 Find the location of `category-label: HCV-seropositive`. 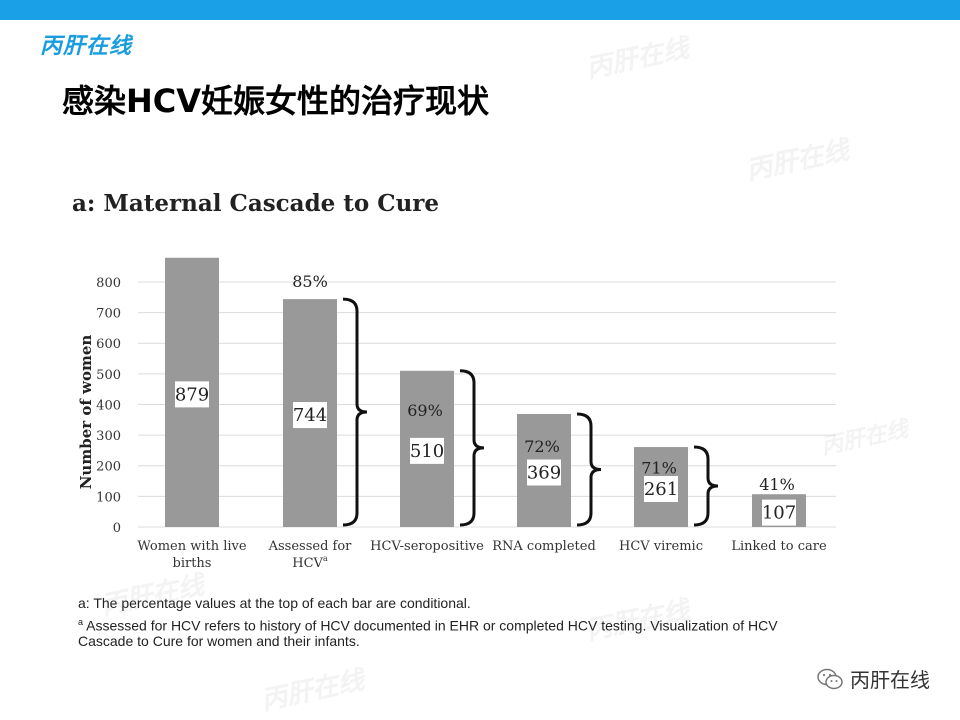

category-label: HCV-seropositive is located at coordinates (427, 546).